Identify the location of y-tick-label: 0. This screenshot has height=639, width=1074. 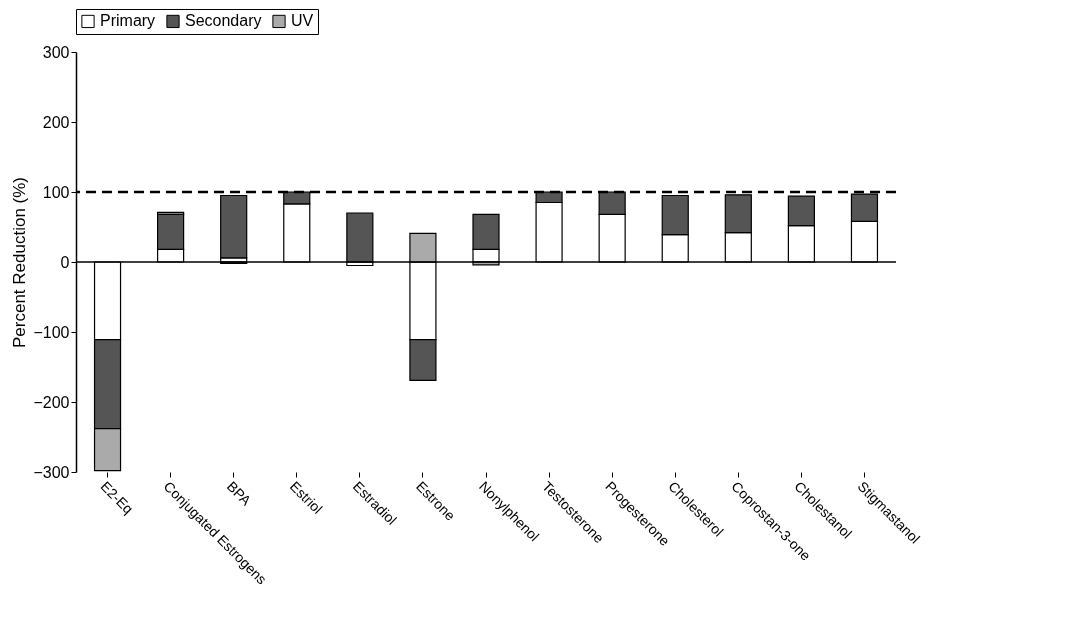
(65, 262).